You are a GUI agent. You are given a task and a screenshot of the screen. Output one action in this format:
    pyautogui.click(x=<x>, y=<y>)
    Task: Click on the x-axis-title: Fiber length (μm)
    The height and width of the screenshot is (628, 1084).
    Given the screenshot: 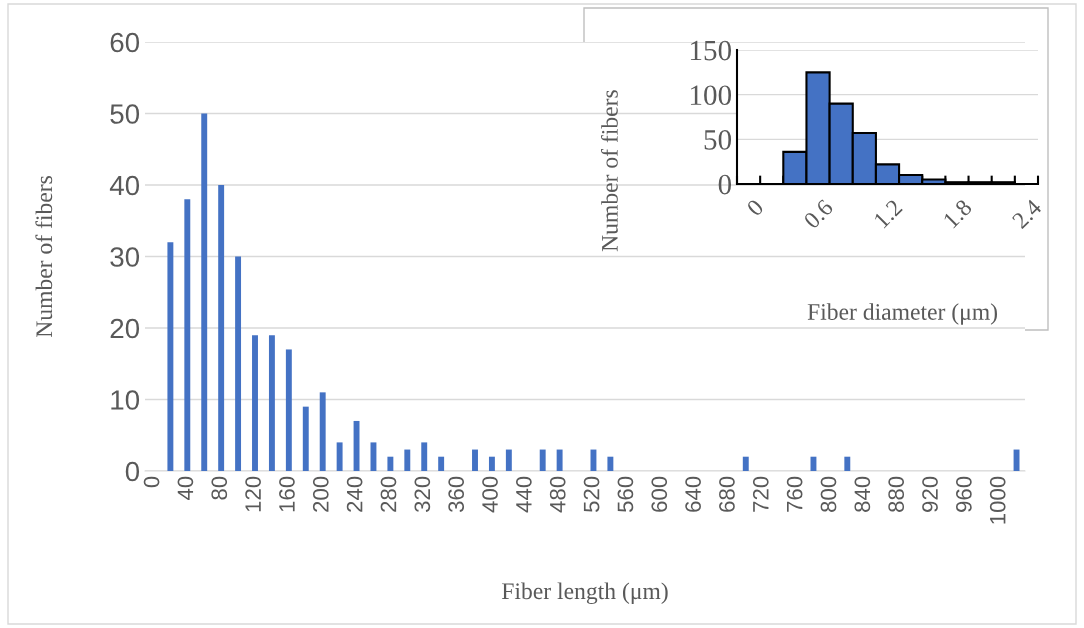 What is the action you would take?
    pyautogui.click(x=584, y=593)
    